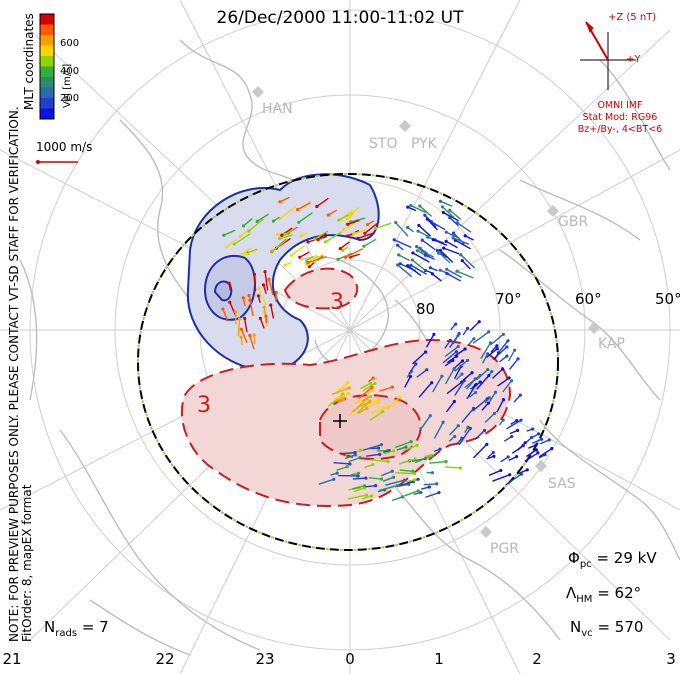  What do you see at coordinates (424, 144) in the screenshot?
I see `radar-label-pyk: PYK` at bounding box center [424, 144].